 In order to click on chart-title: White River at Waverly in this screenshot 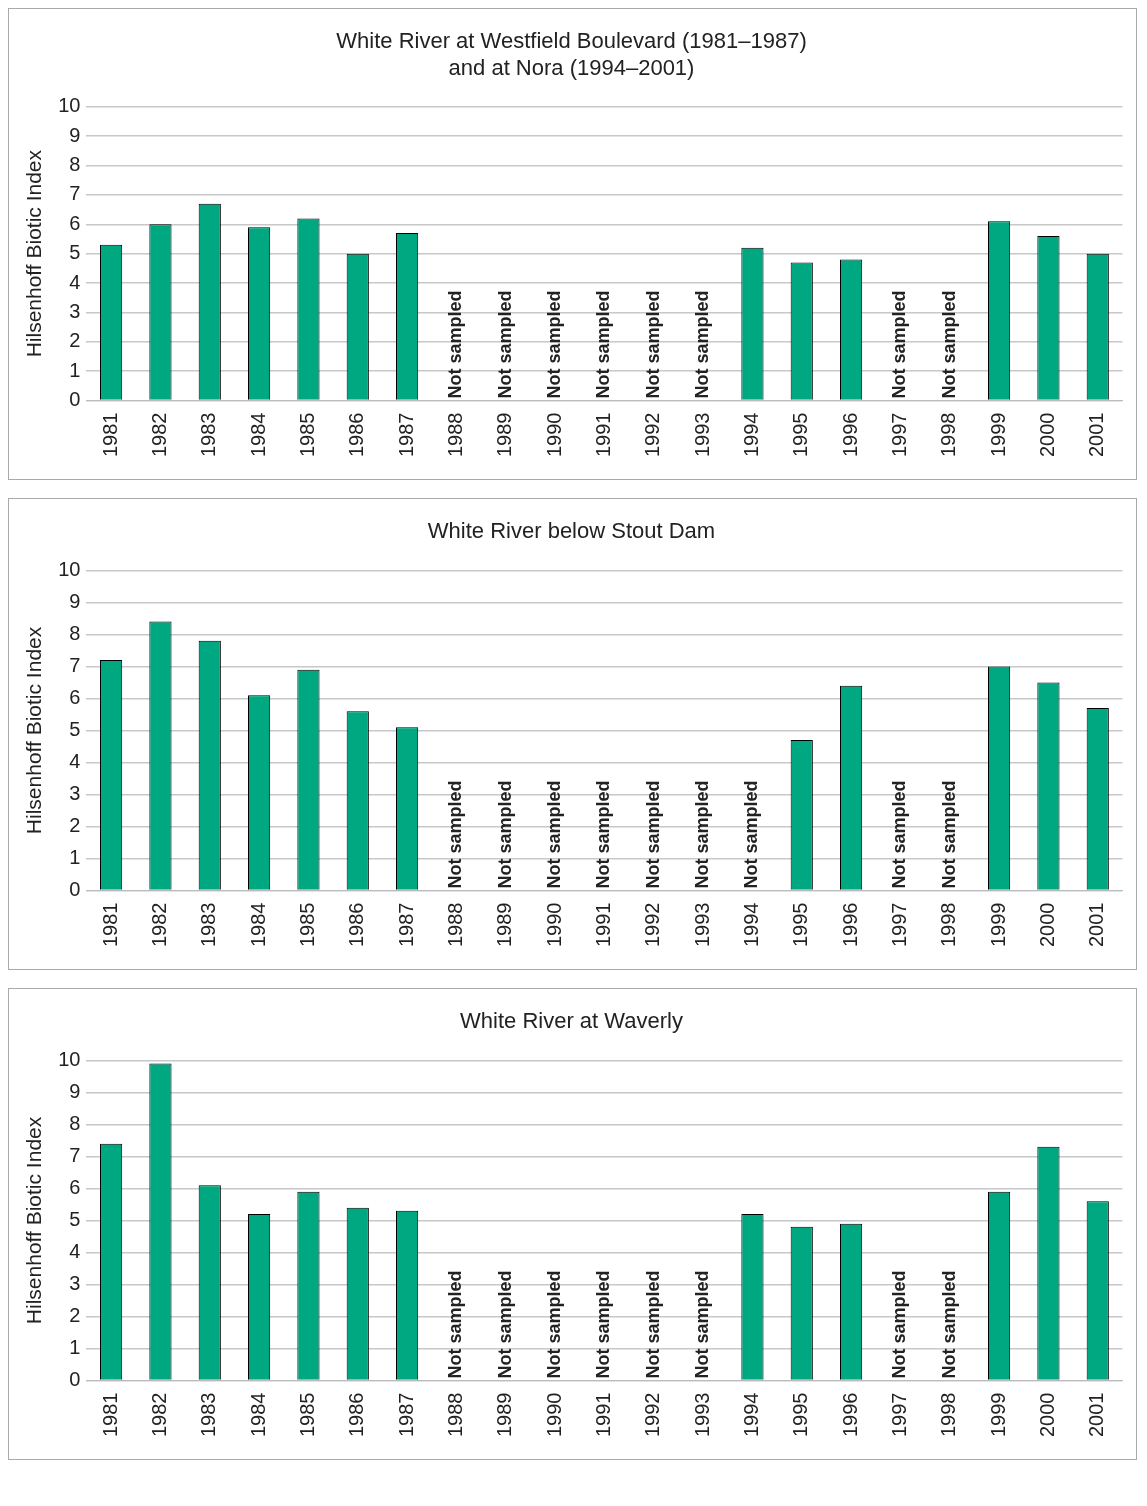, I will do `click(571, 1021)`.